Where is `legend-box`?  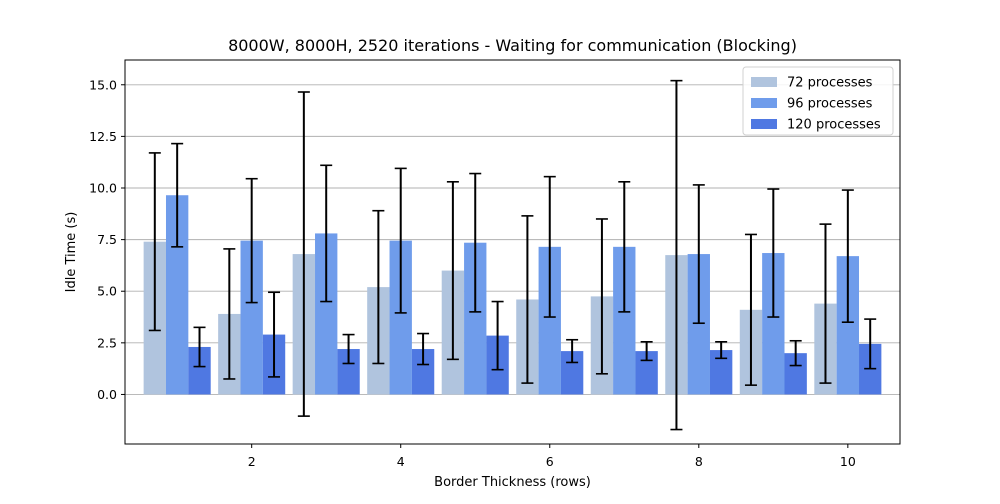 legend-box is located at coordinates (818, 101).